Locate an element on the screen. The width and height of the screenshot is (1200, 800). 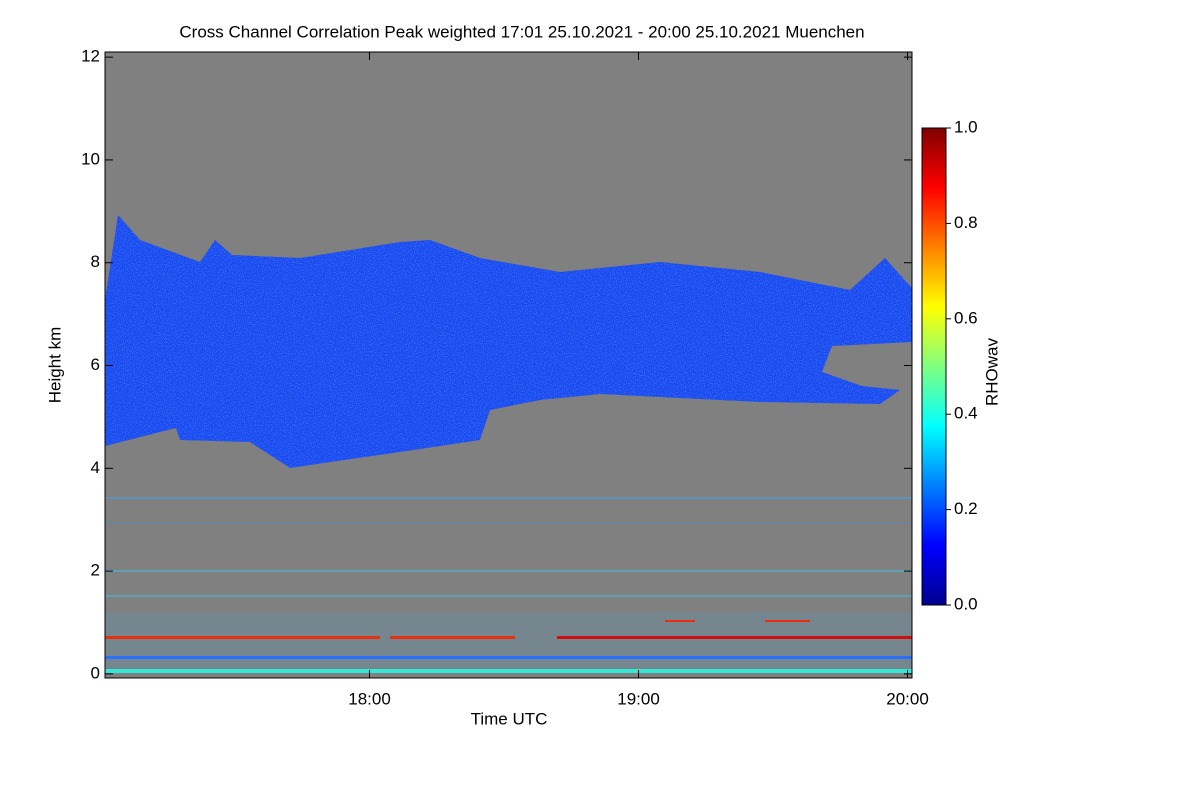
colorbar-tick-label: 1.0 is located at coordinates (966, 126).